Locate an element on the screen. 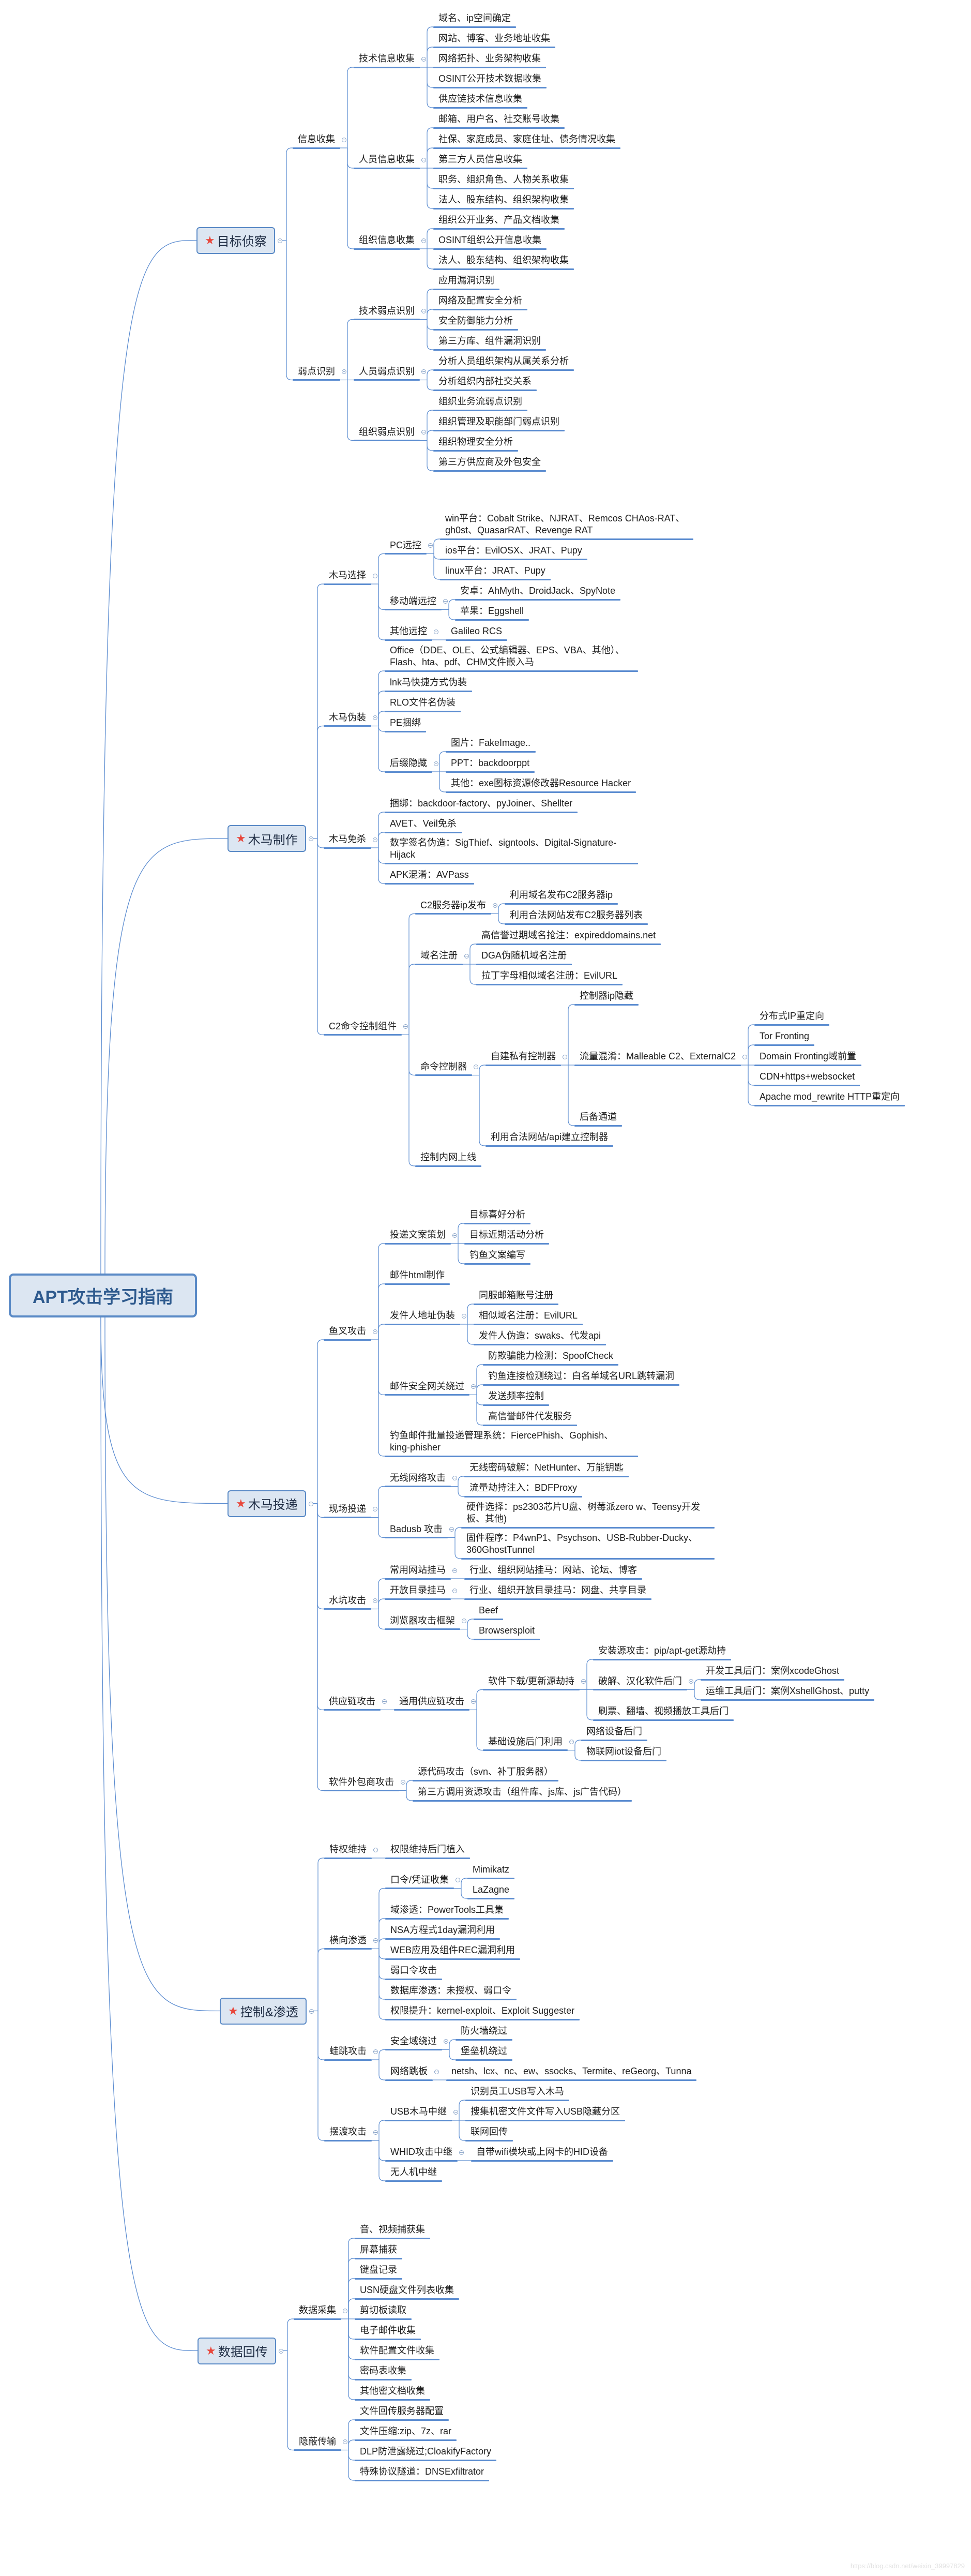 The width and height of the screenshot is (971, 2576). topic-node: 横向渗透 is located at coordinates (348, 1940).